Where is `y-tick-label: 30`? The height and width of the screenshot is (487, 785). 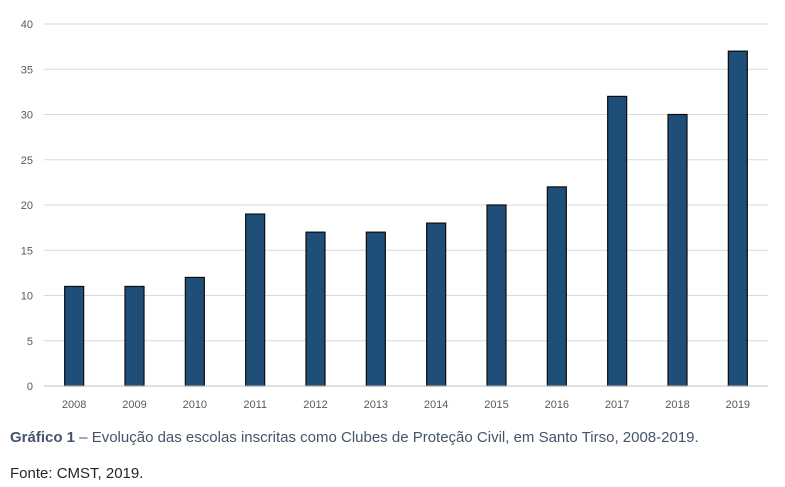 y-tick-label: 30 is located at coordinates (27, 116).